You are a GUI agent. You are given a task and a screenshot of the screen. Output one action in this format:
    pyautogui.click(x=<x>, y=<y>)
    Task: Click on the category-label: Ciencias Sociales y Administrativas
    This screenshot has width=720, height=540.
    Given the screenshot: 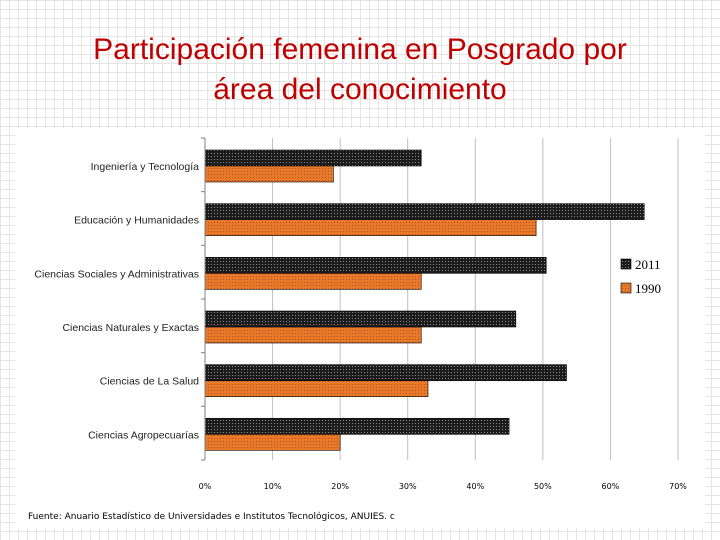 What is the action you would take?
    pyautogui.click(x=116, y=274)
    